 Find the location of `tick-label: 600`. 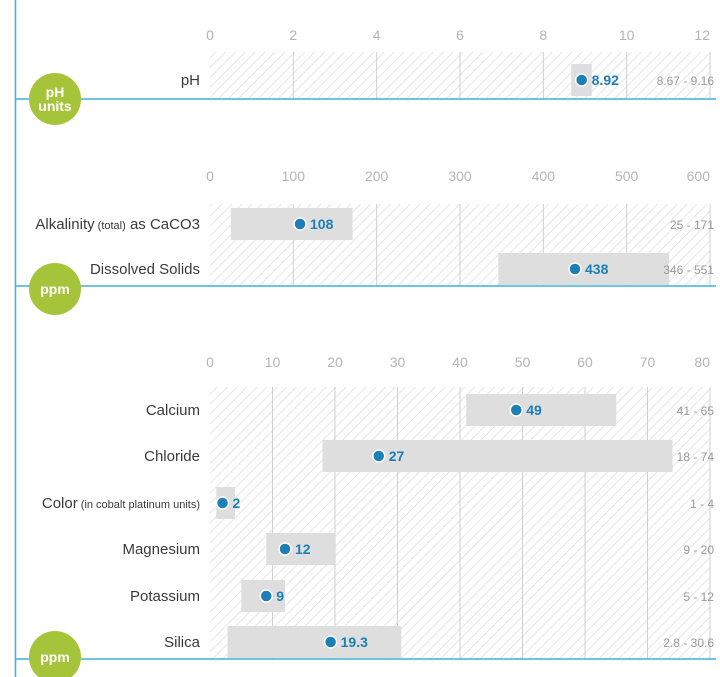

tick-label: 600 is located at coordinates (699, 176).